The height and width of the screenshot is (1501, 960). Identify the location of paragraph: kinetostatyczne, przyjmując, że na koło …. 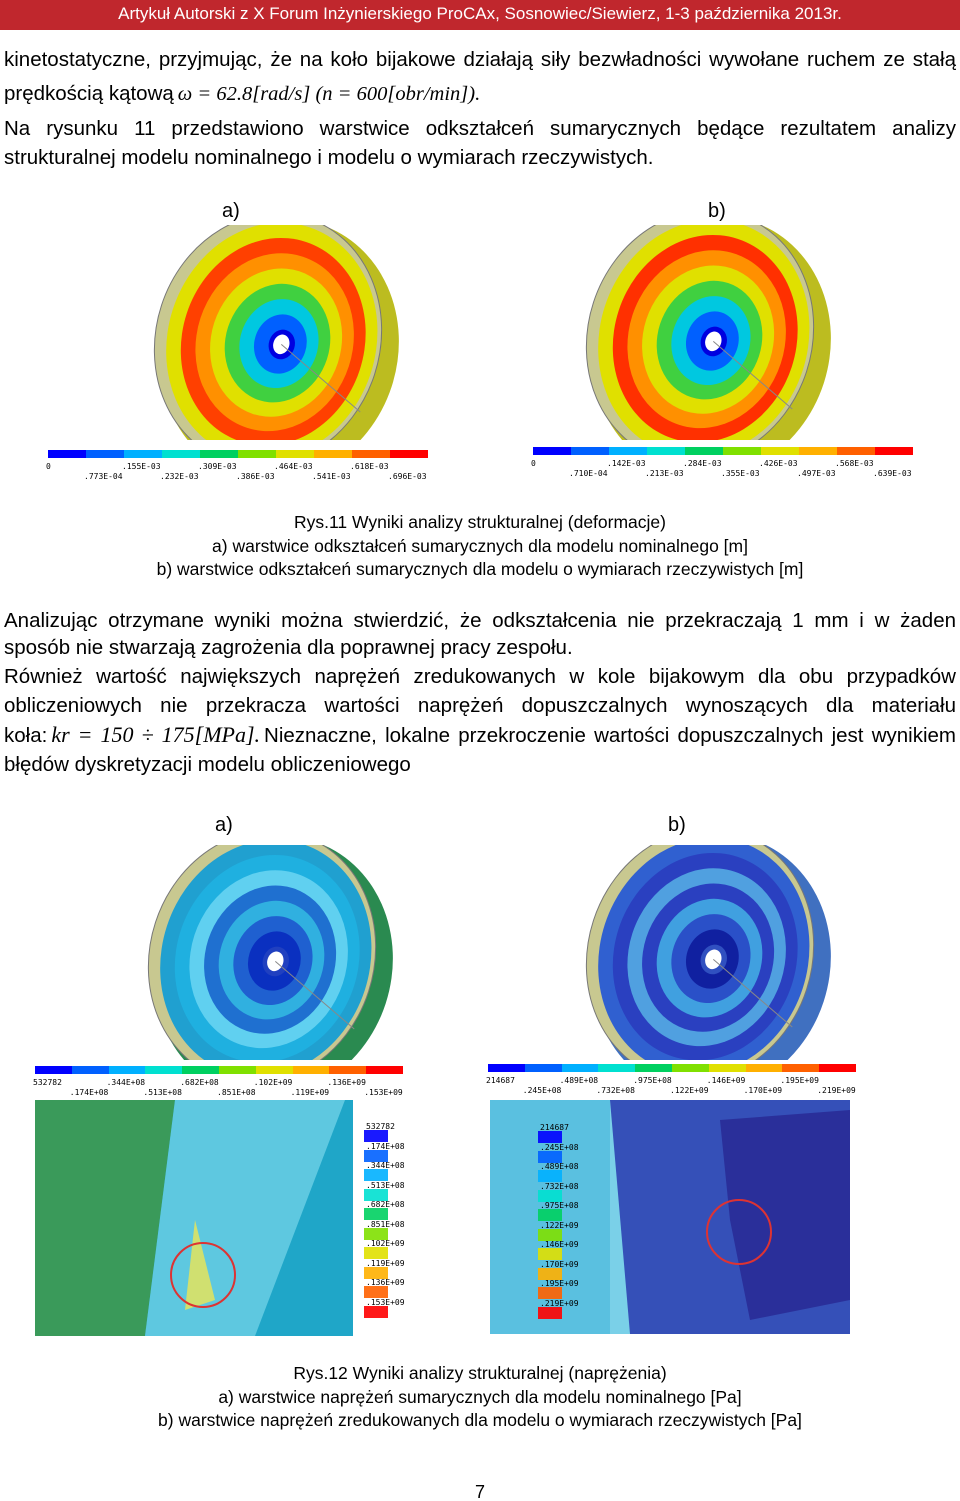
(480, 77).